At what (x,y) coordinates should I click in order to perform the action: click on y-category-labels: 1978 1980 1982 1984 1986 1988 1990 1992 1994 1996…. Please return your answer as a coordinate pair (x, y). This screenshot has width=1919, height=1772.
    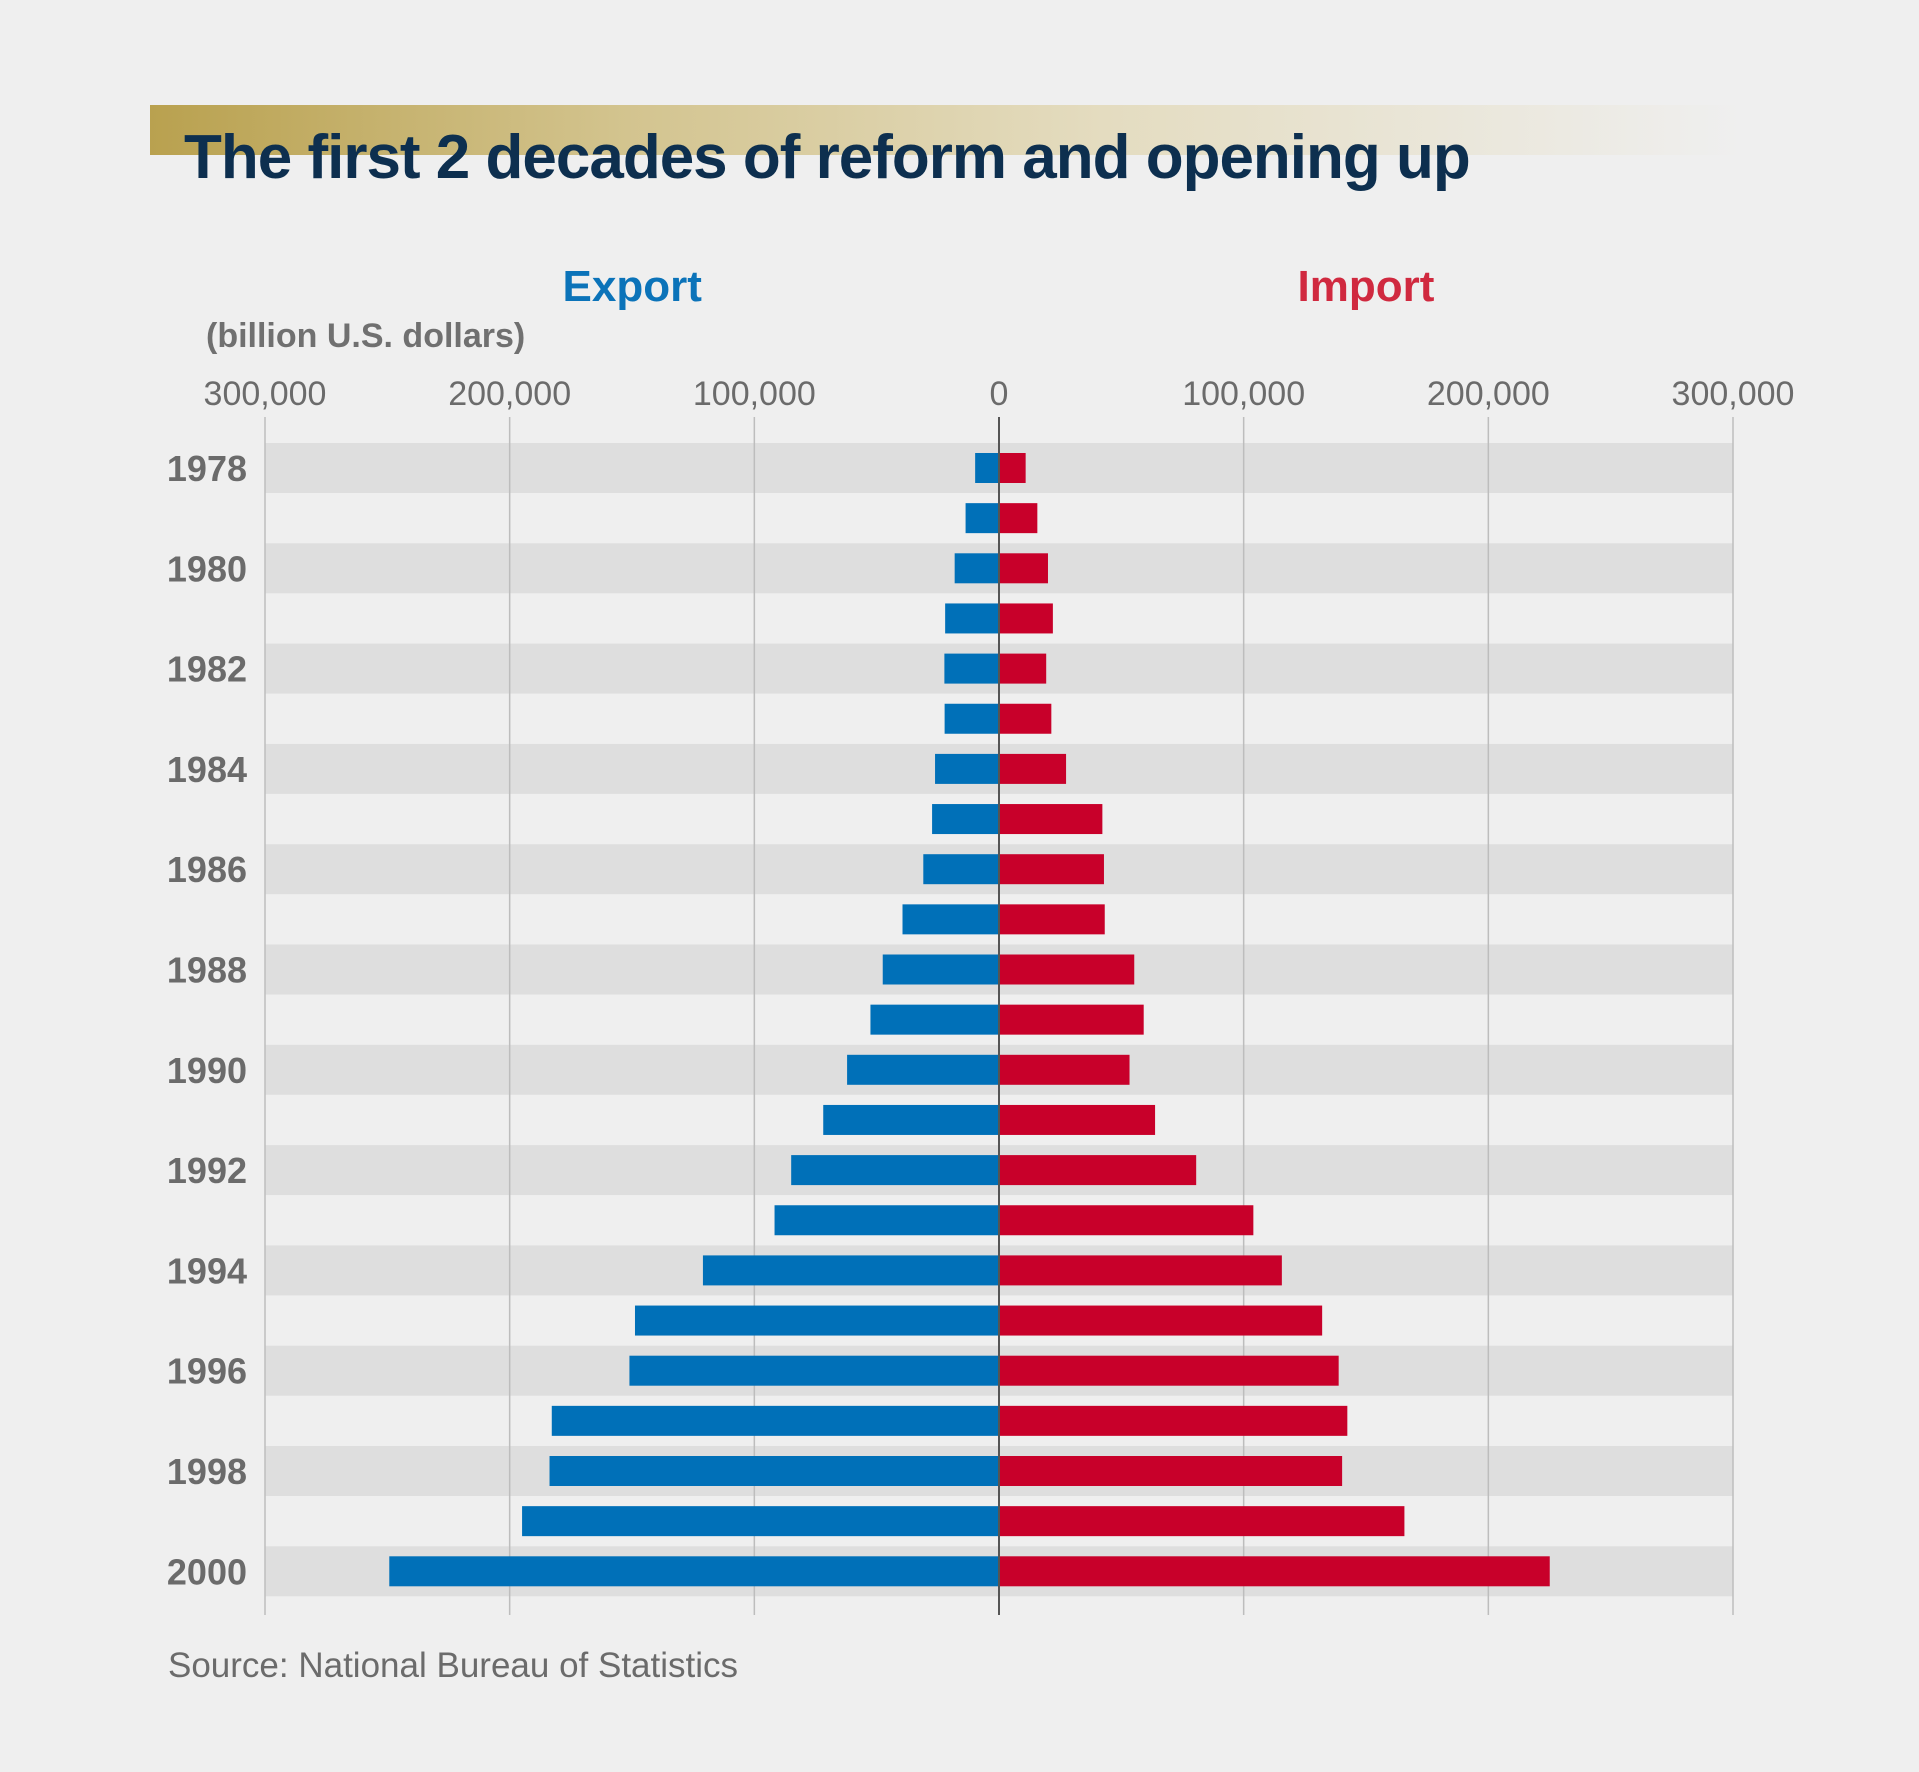
    Looking at the image, I should click on (207, 1020).